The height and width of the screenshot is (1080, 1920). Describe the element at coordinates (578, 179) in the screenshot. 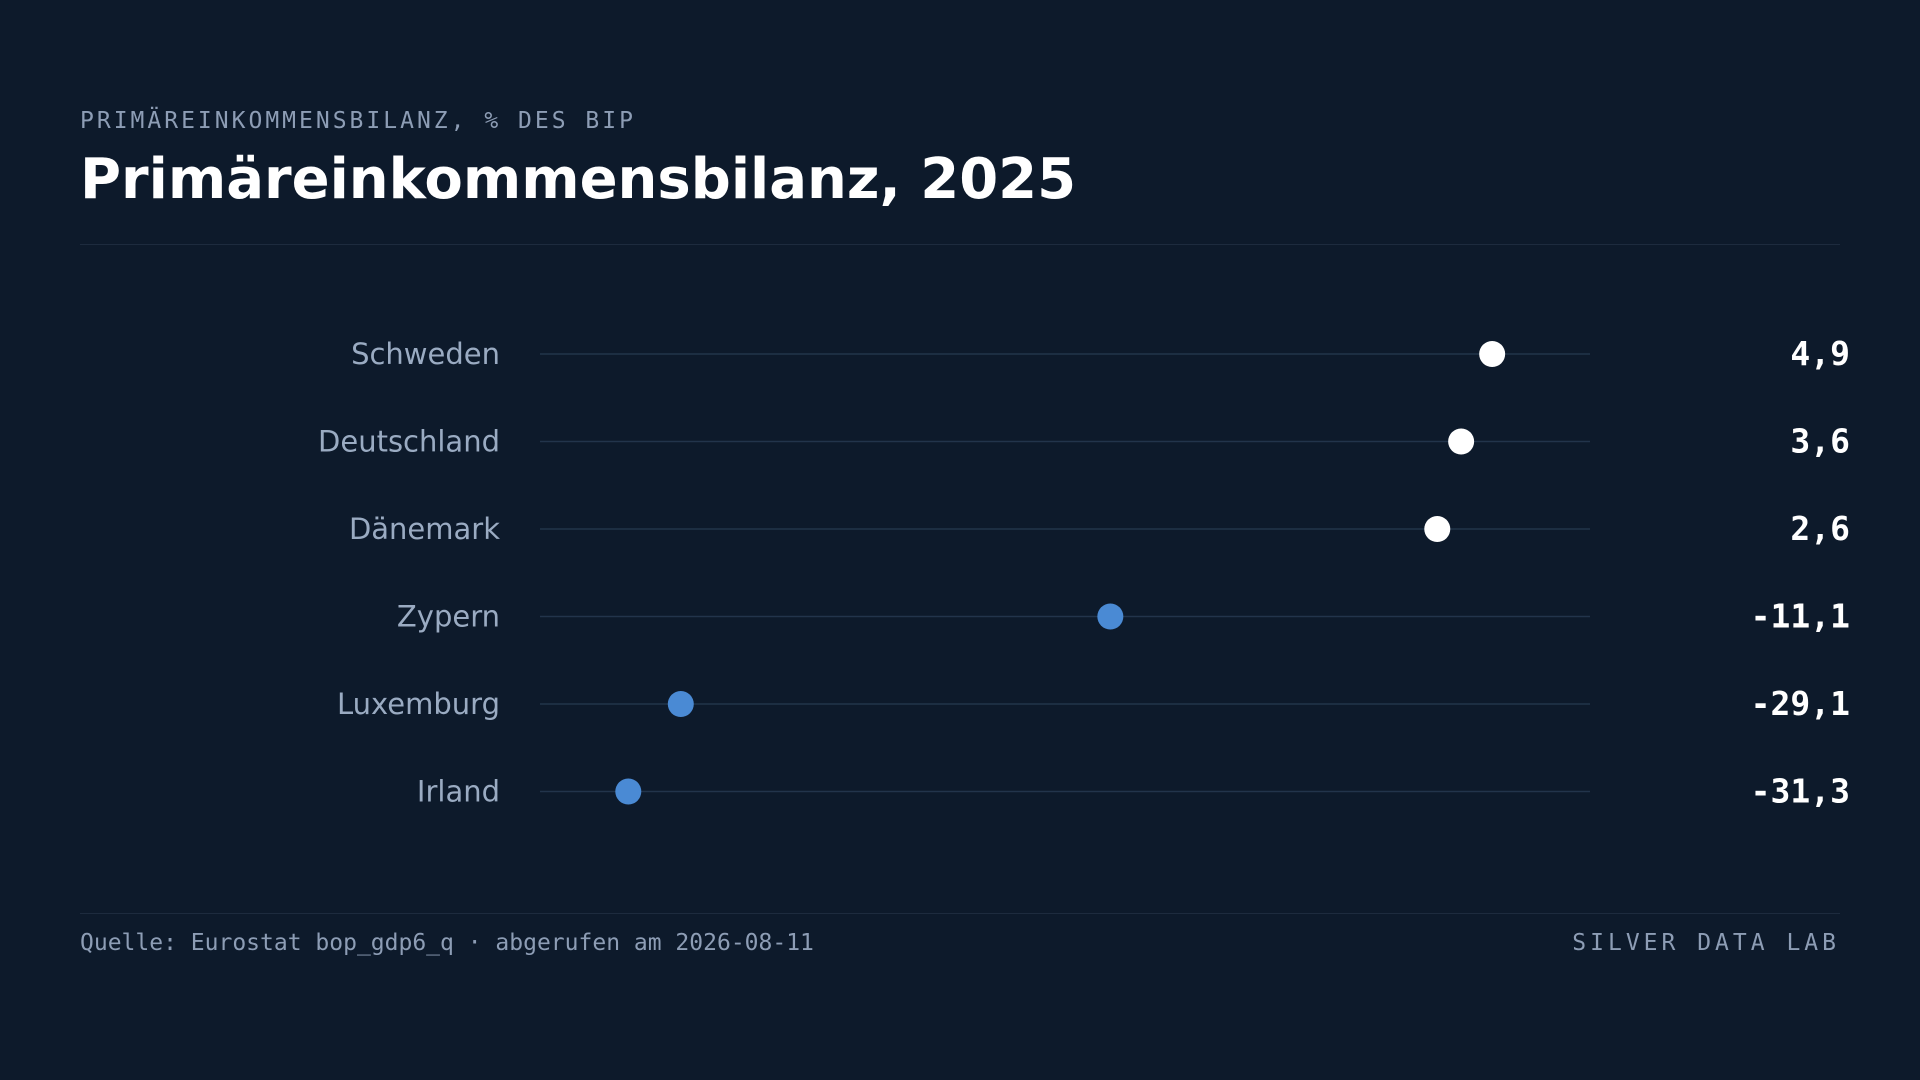

I see `chart-title: Primäreinkommensbilanz, 2025` at that location.